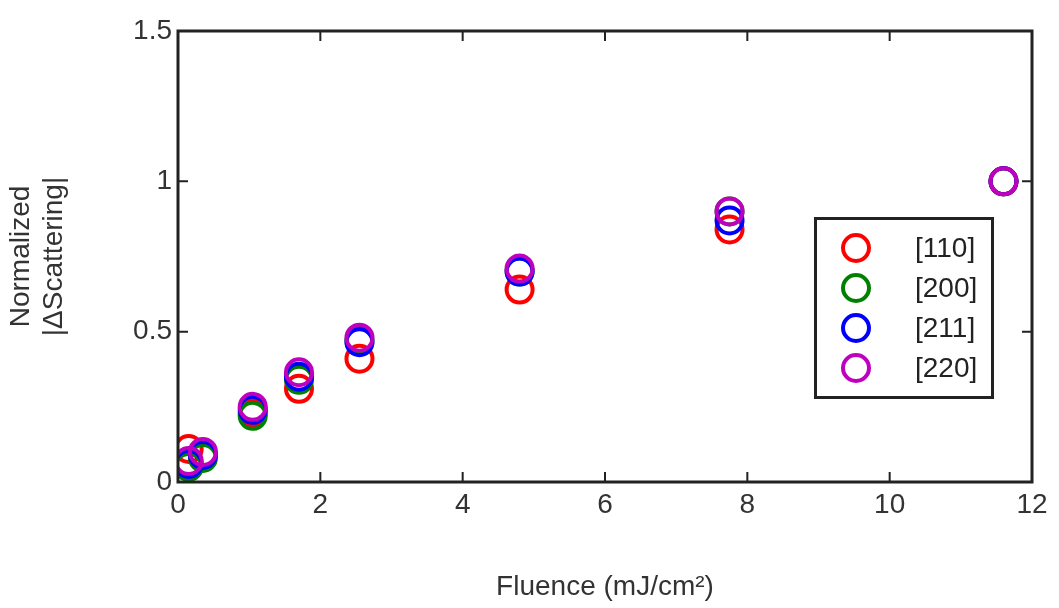  I want to click on y-tick-label: 0.5, so click(152, 330).